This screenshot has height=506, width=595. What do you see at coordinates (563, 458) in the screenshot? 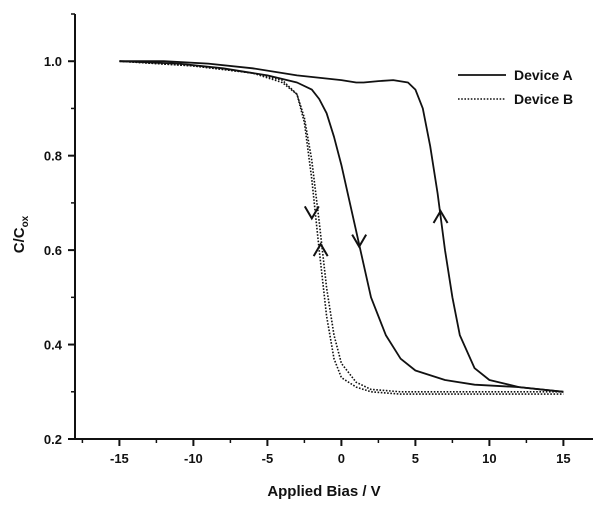
I see `x-tick-label: 15` at bounding box center [563, 458].